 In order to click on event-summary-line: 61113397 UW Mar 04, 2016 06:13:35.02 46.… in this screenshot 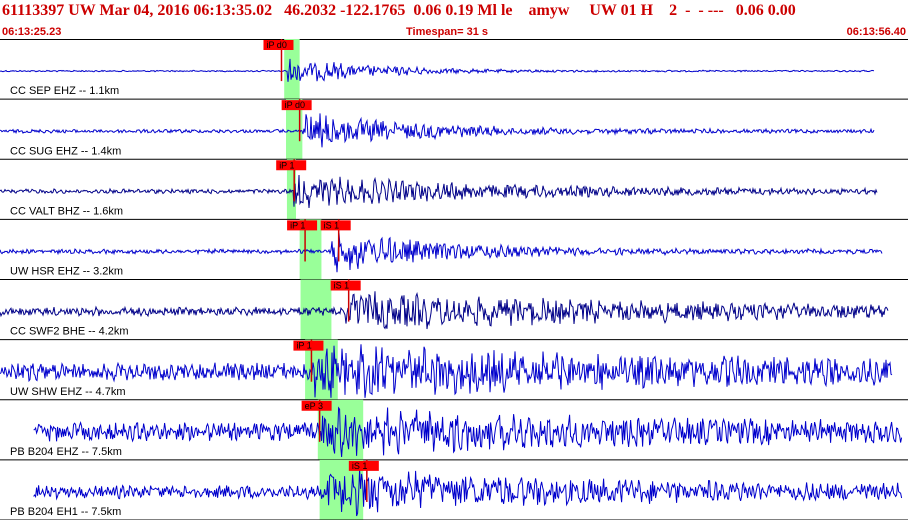, I will do `click(399, 10)`.